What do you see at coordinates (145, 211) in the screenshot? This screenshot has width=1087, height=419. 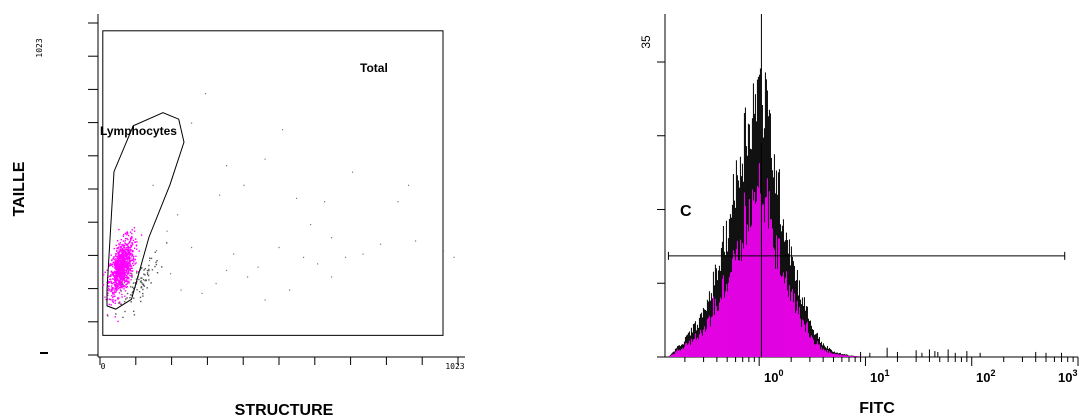 I see `gate-lymphocytes` at bounding box center [145, 211].